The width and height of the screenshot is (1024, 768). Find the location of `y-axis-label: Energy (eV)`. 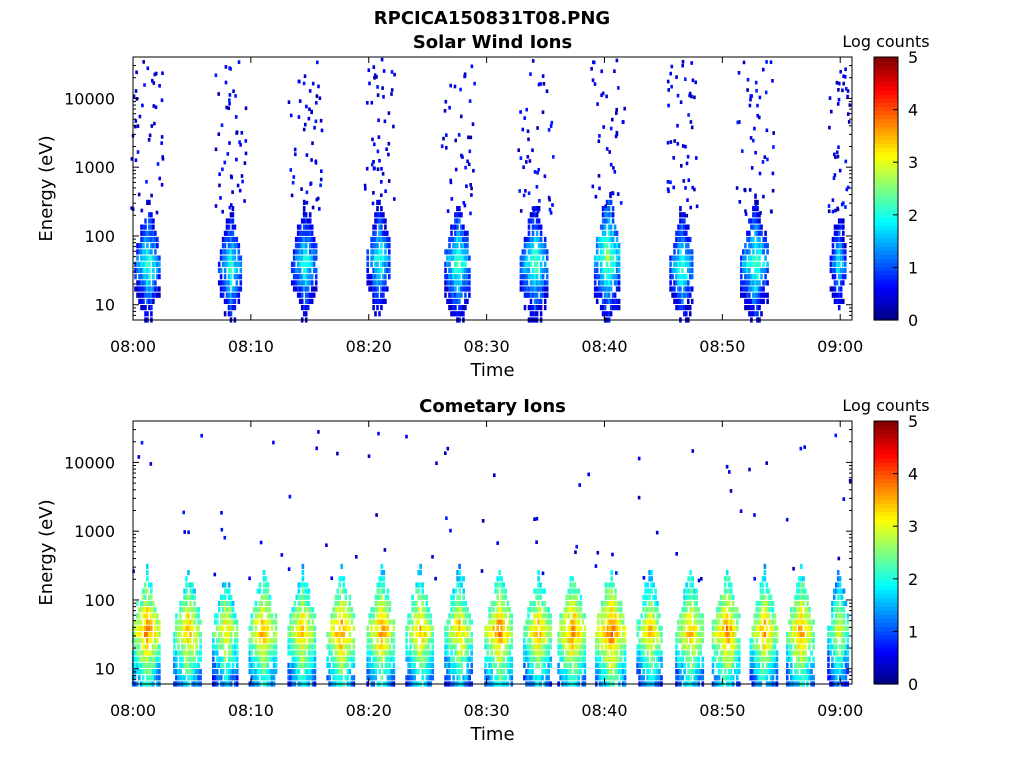

y-axis-label: Energy (eV) is located at coordinates (46, 188).